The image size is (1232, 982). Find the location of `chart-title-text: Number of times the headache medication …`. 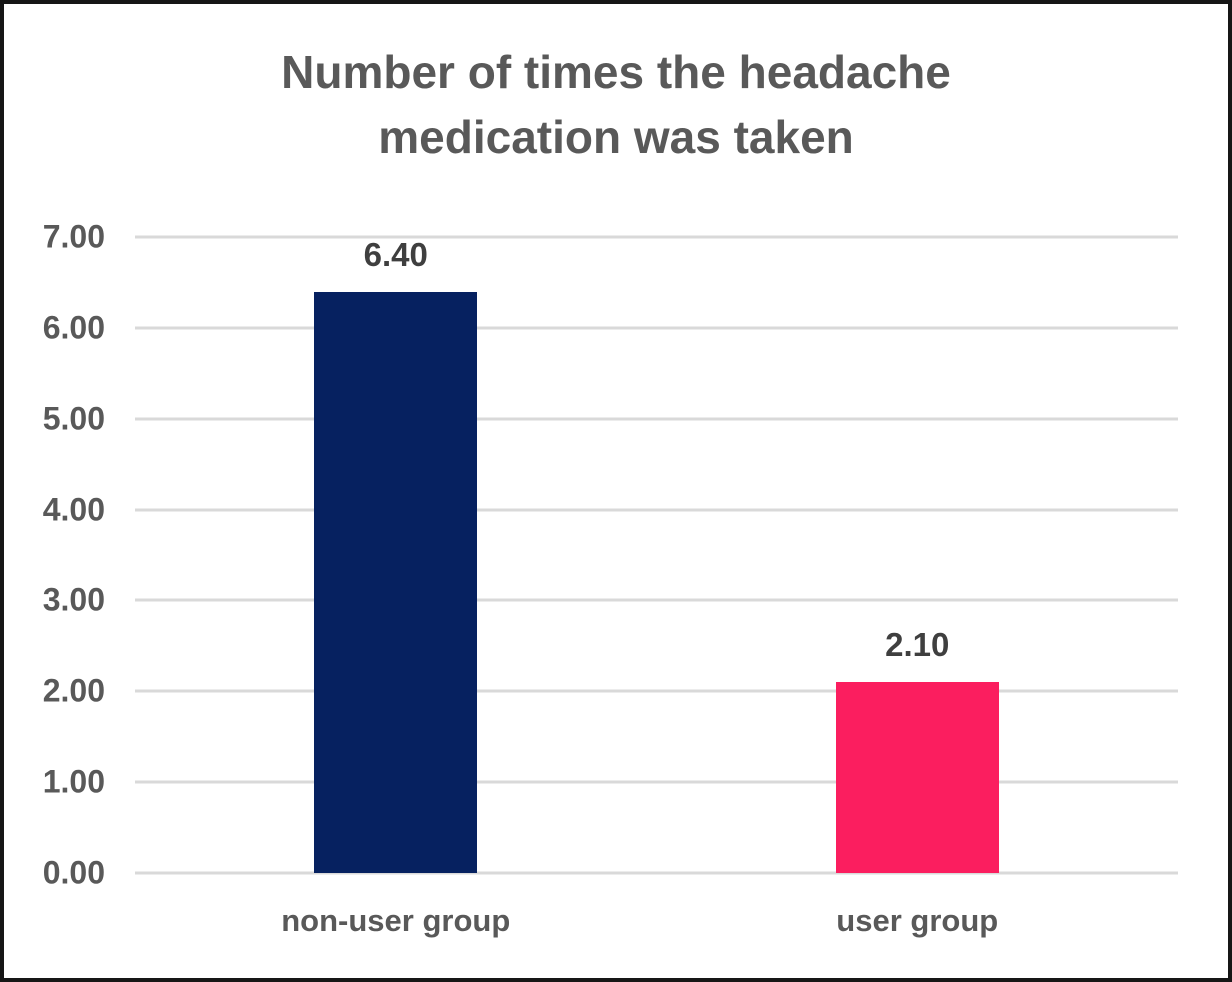

chart-title-text: Number of times the headache medication … is located at coordinates (616, 105).